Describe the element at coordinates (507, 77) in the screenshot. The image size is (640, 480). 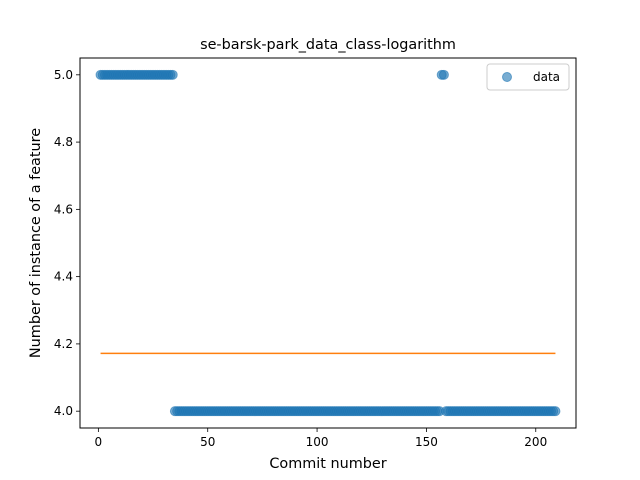
I see `legend-marker-data` at that location.